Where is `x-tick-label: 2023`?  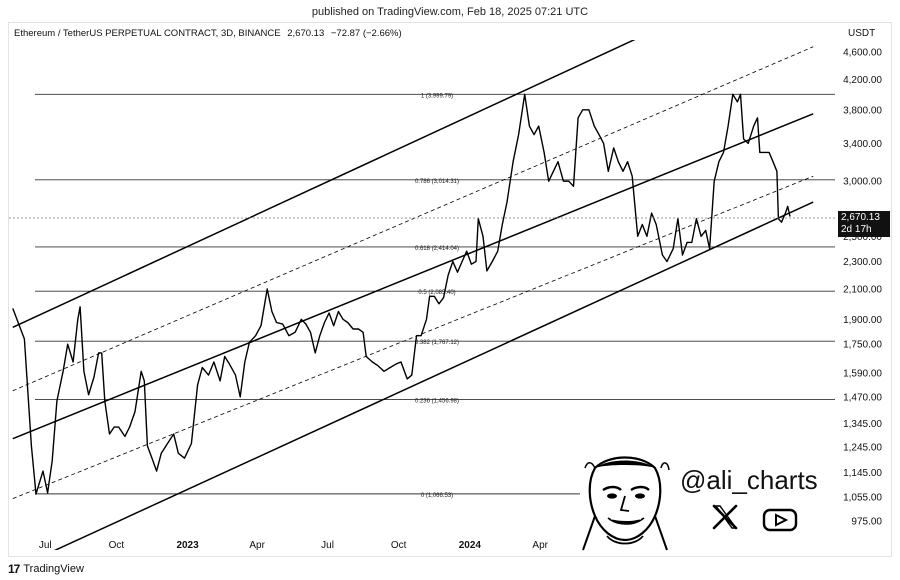
x-tick-label: 2023 is located at coordinates (187, 545).